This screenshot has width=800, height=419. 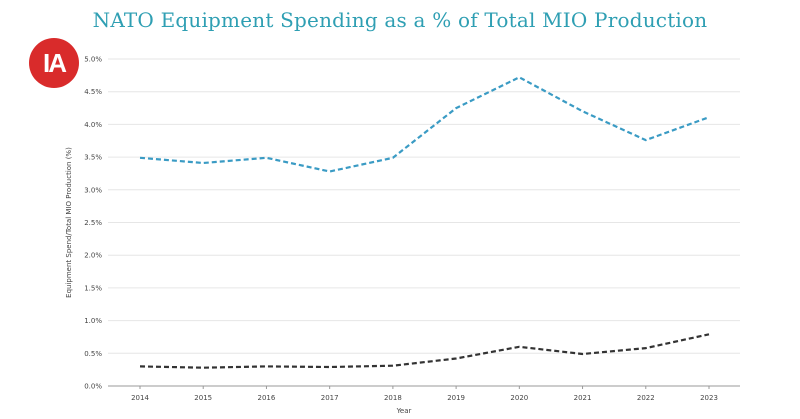 I want to click on x-axis-label: Year, so click(x=404, y=411).